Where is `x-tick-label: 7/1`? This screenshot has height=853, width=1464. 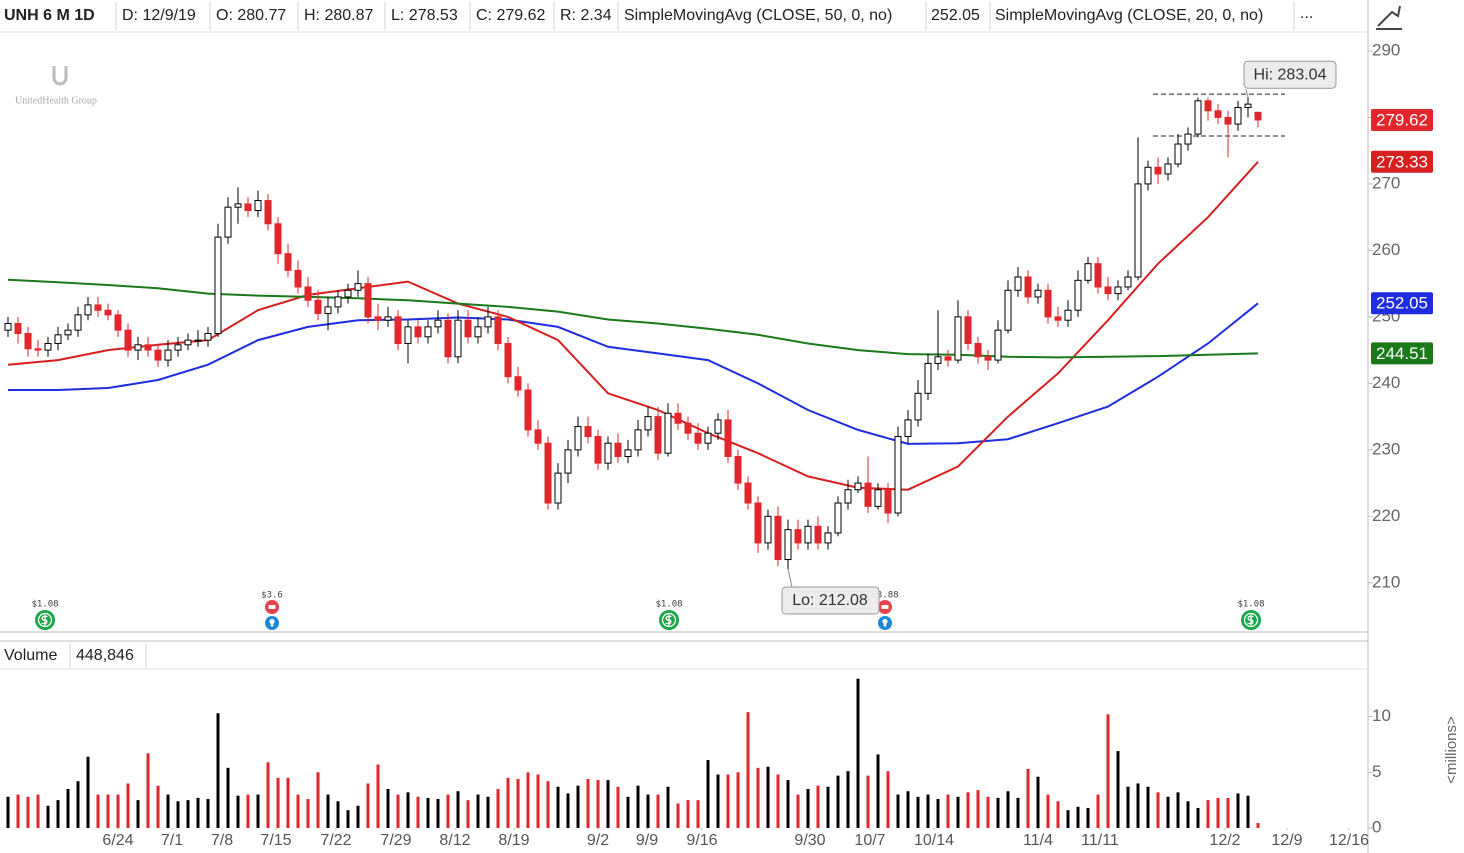
x-tick-label: 7/1 is located at coordinates (172, 840).